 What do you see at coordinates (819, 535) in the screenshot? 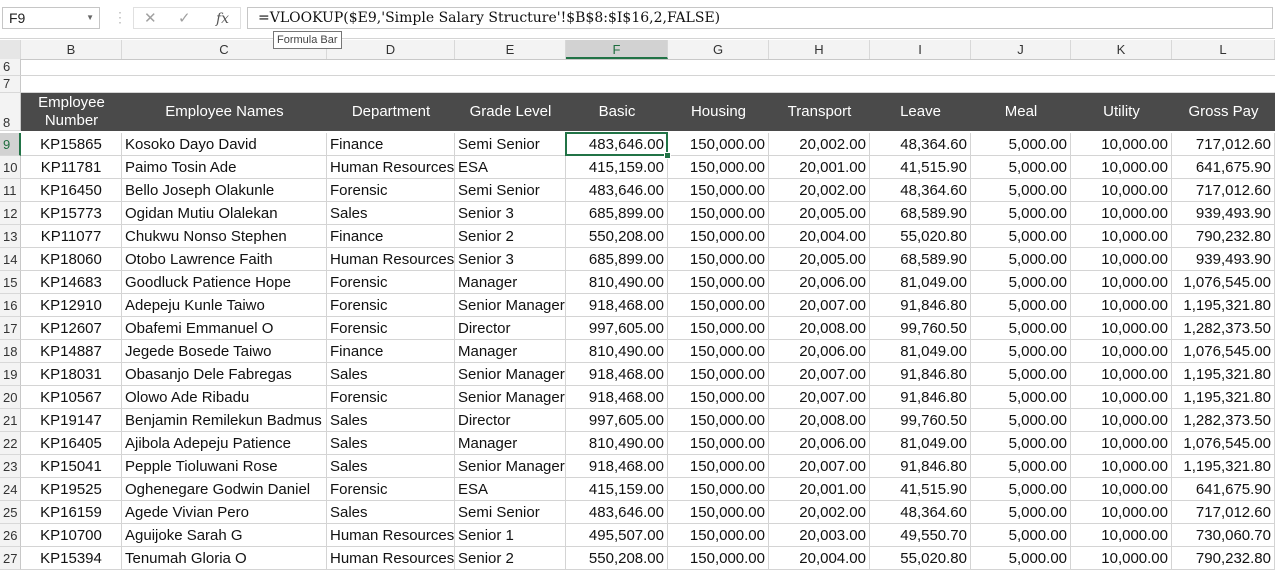
I see `cell-h: 20,003.00` at bounding box center [819, 535].